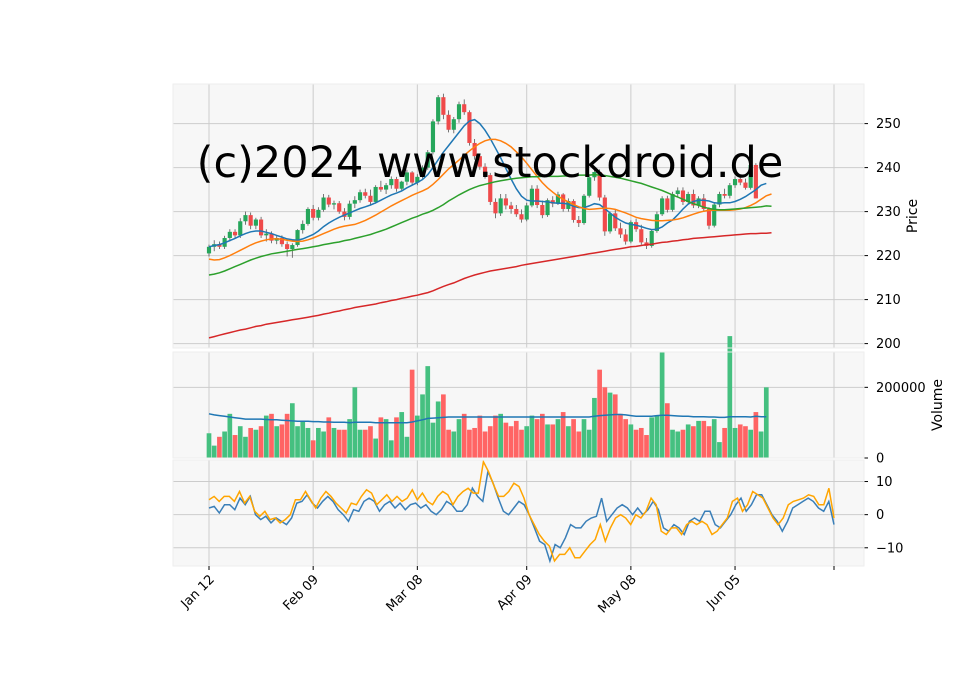  What do you see at coordinates (518, 405) in the screenshot?
I see `volume-panel-border` at bounding box center [518, 405].